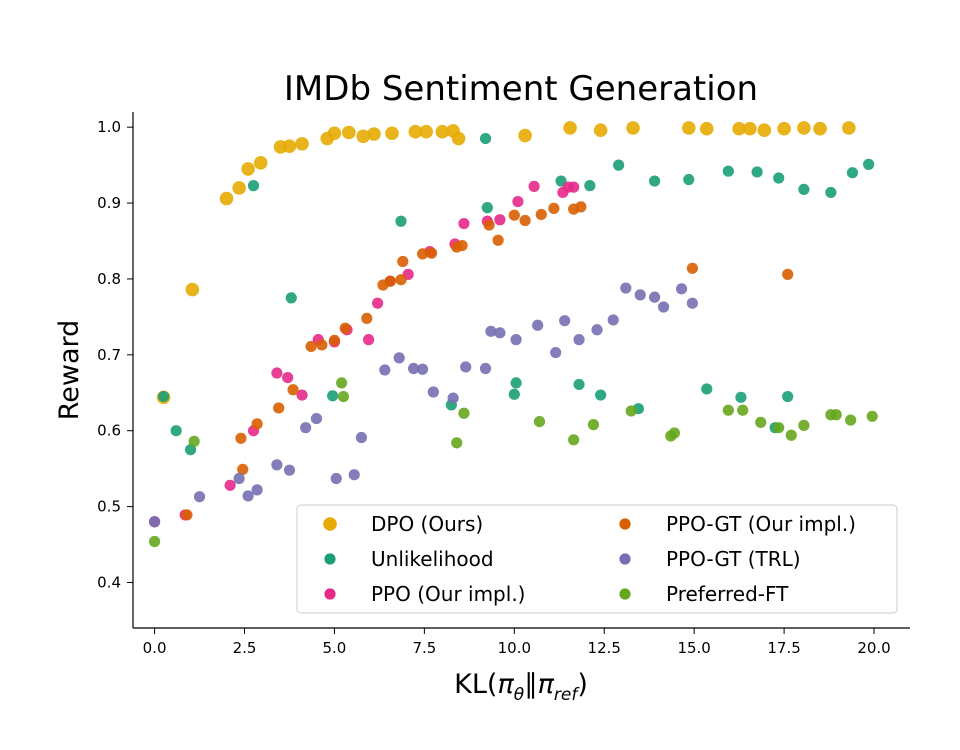 The width and height of the screenshot is (960, 750). What do you see at coordinates (783, 648) in the screenshot?
I see `x-tick-label: 17.5` at bounding box center [783, 648].